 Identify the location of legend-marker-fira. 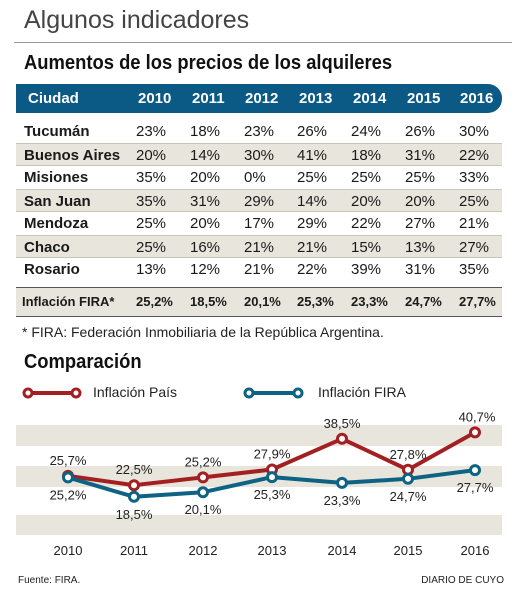
(249, 393).